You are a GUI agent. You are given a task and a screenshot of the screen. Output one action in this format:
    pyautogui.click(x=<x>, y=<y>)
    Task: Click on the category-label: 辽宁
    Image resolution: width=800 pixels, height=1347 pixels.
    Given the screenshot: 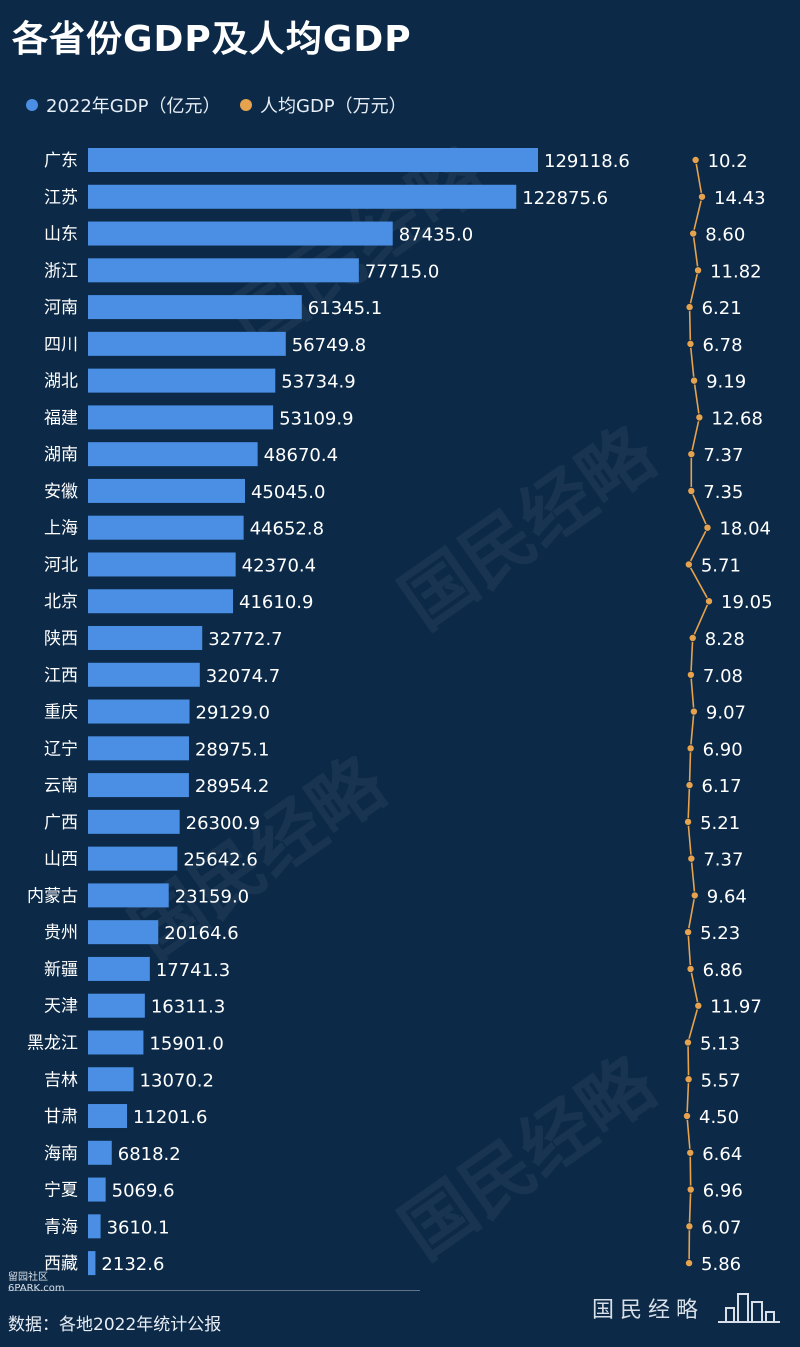 What is the action you would take?
    pyautogui.click(x=61, y=749)
    